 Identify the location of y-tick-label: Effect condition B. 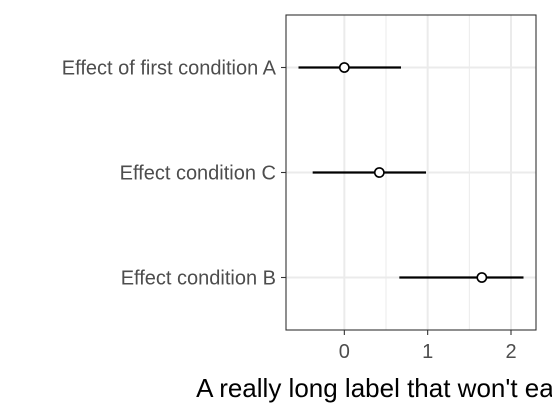
(198, 279).